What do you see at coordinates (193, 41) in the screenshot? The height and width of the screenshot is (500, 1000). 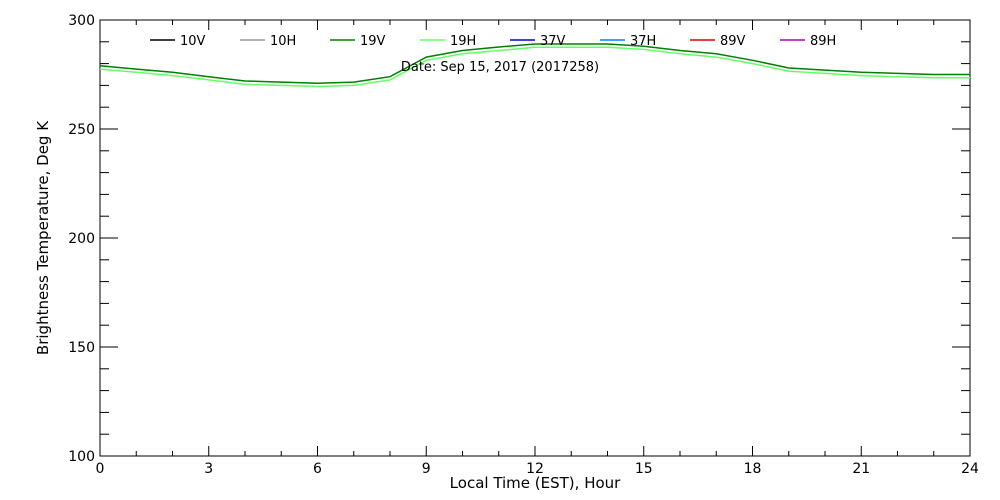 I see `legend-label-10V: 10V` at bounding box center [193, 41].